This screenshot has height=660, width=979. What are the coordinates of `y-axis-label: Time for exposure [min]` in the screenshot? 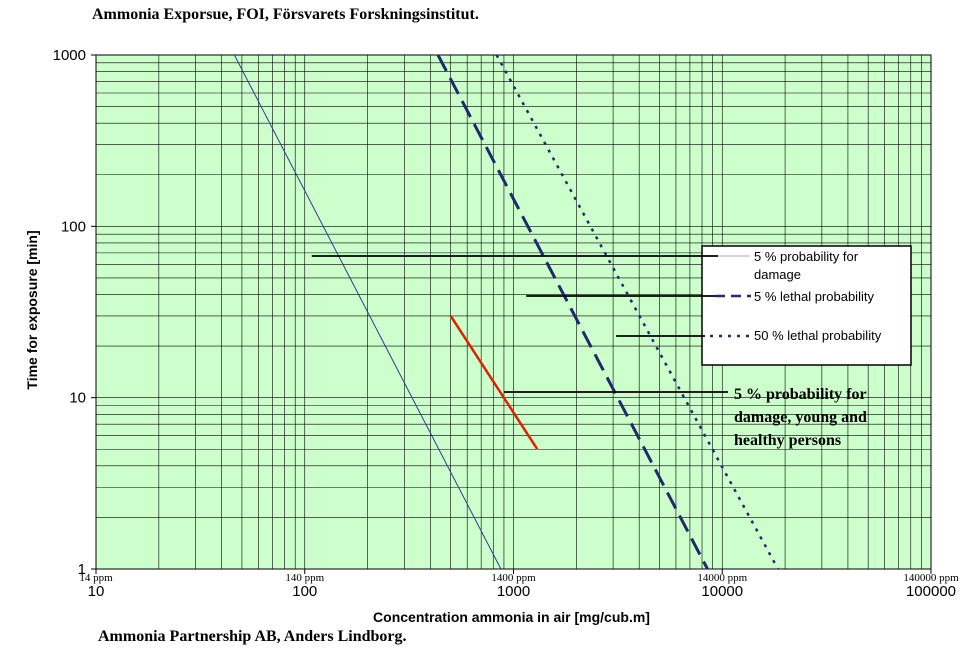 It's located at (32, 309).